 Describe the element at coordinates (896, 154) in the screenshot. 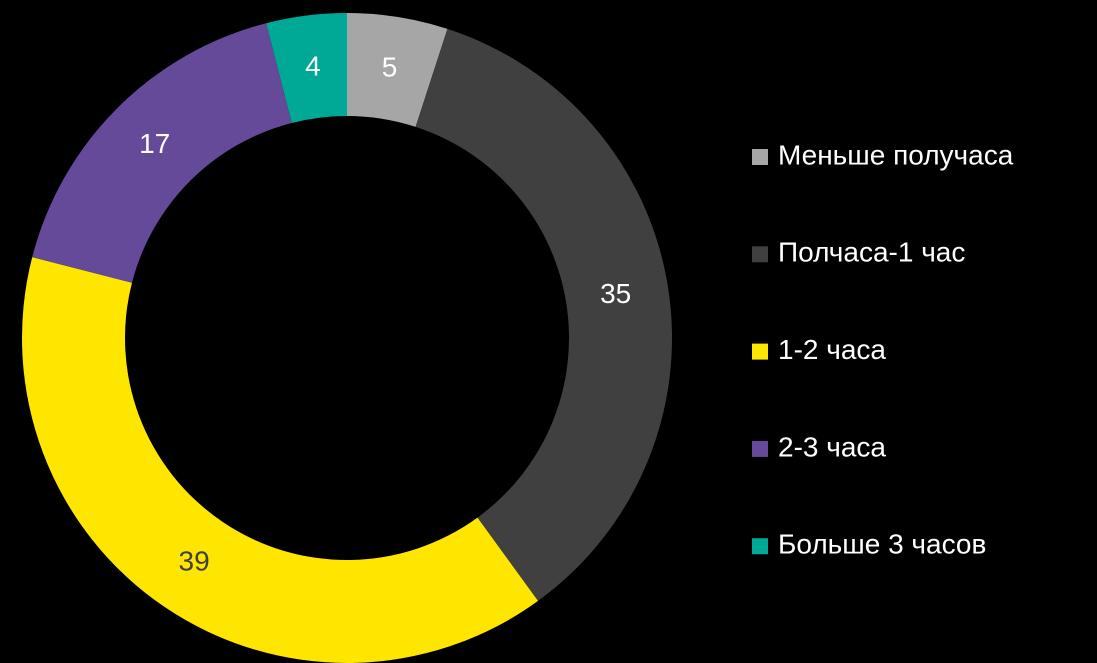

I see `legend-label: Меньше получаса` at that location.